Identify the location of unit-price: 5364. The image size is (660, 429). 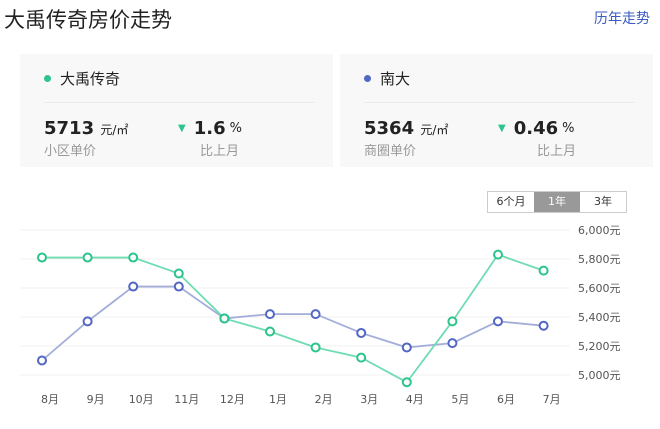
(389, 128).